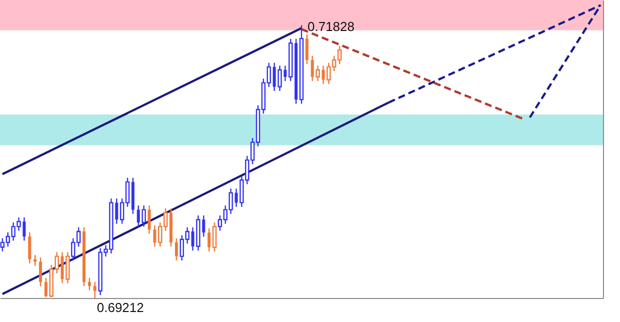  I want to click on annotation: 0.71828, so click(331, 26).